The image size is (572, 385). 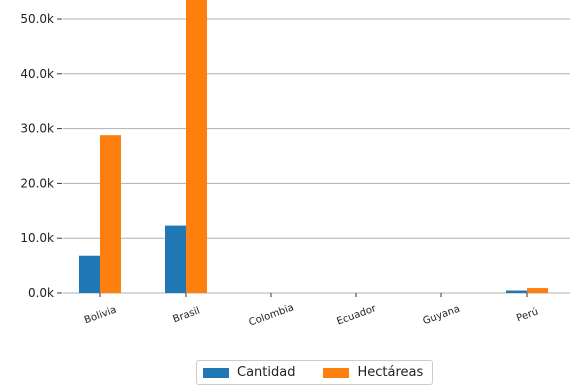 I want to click on bar-cantidad-brasil, so click(x=175, y=259).